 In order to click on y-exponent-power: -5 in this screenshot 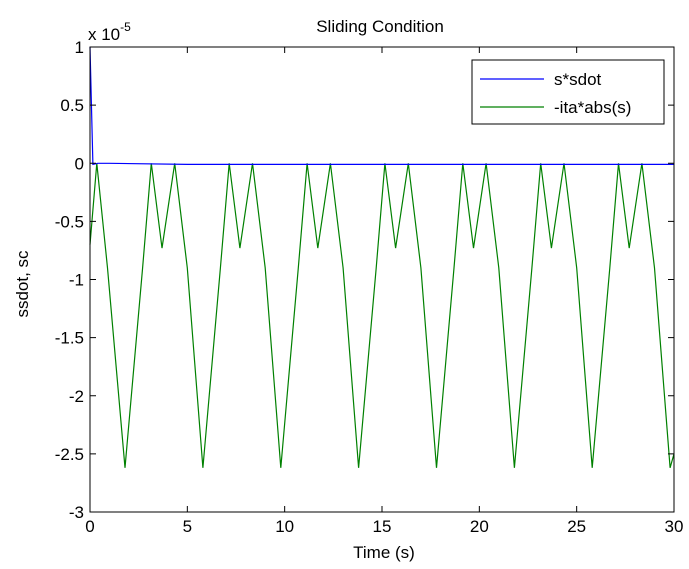, I will do `click(125, 27)`.